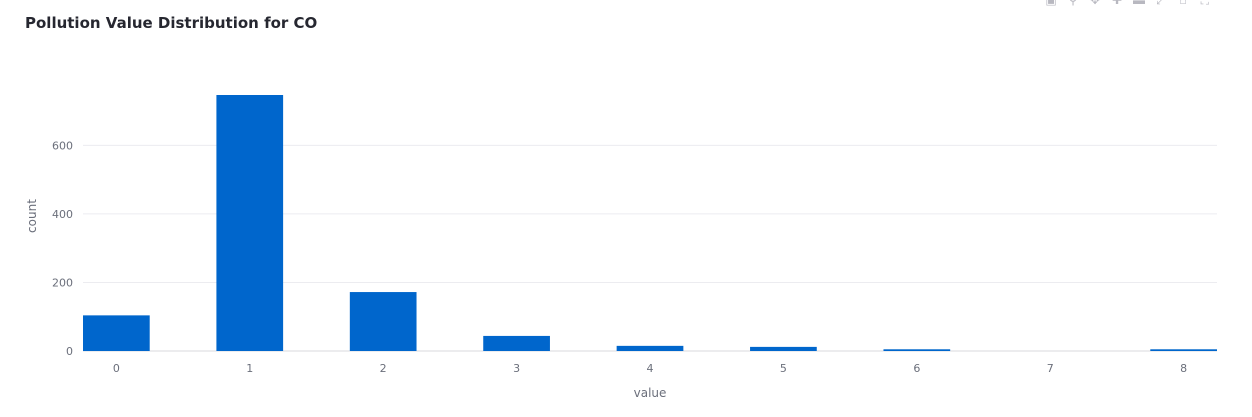 Image resolution: width=1252 pixels, height=417 pixels. Describe the element at coordinates (69, 351) in the screenshot. I see `y-tick-label: 0` at that location.